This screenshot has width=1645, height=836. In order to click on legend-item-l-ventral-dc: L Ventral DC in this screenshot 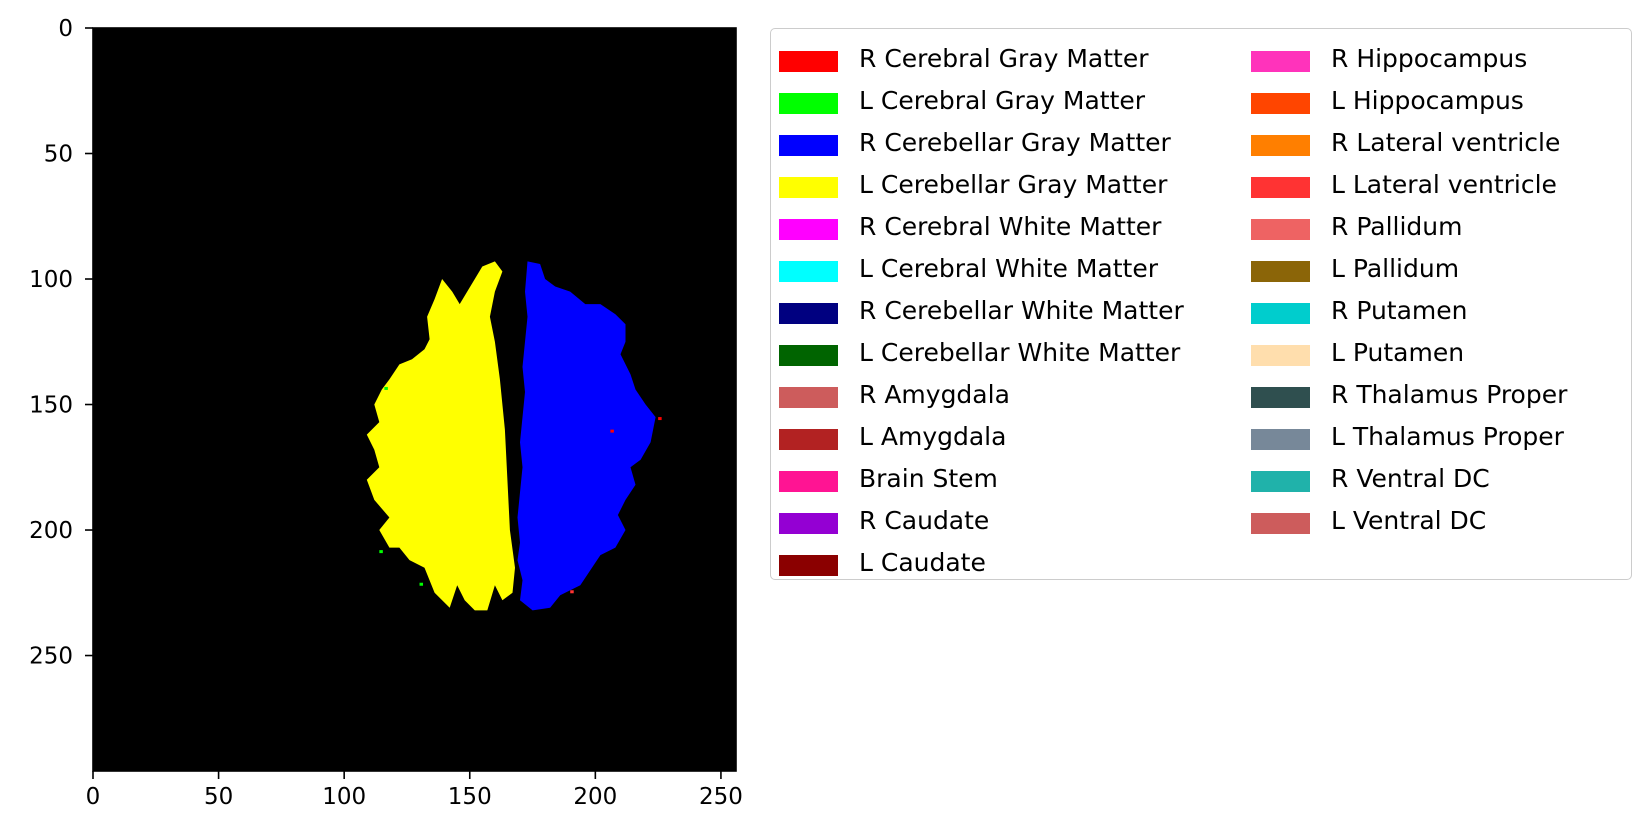, I will do `click(1444, 523)`.